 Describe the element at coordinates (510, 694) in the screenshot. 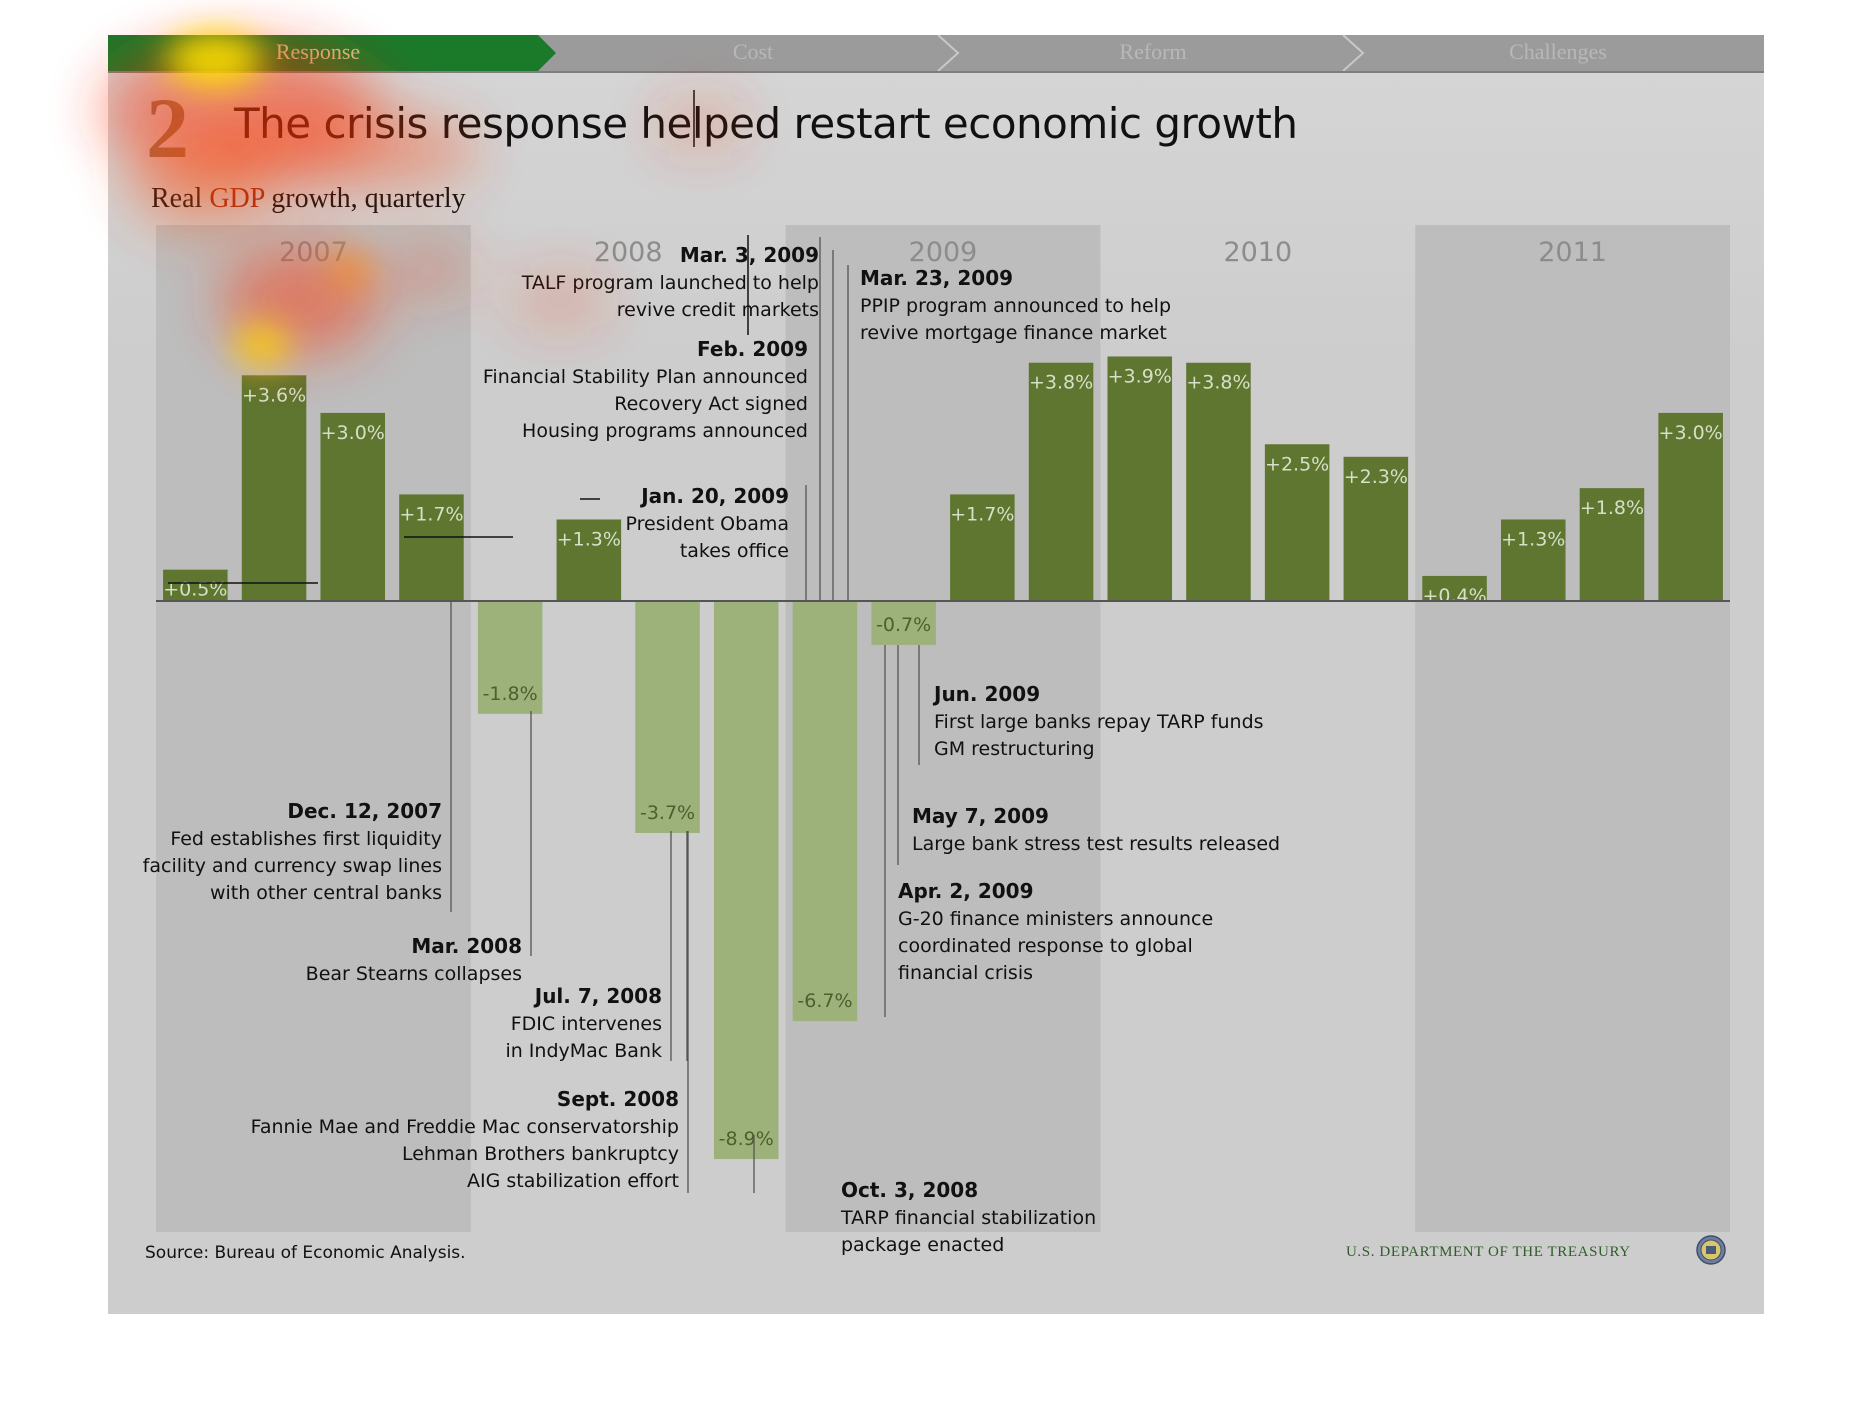

I see `bar-value-label: -1.8%` at that location.